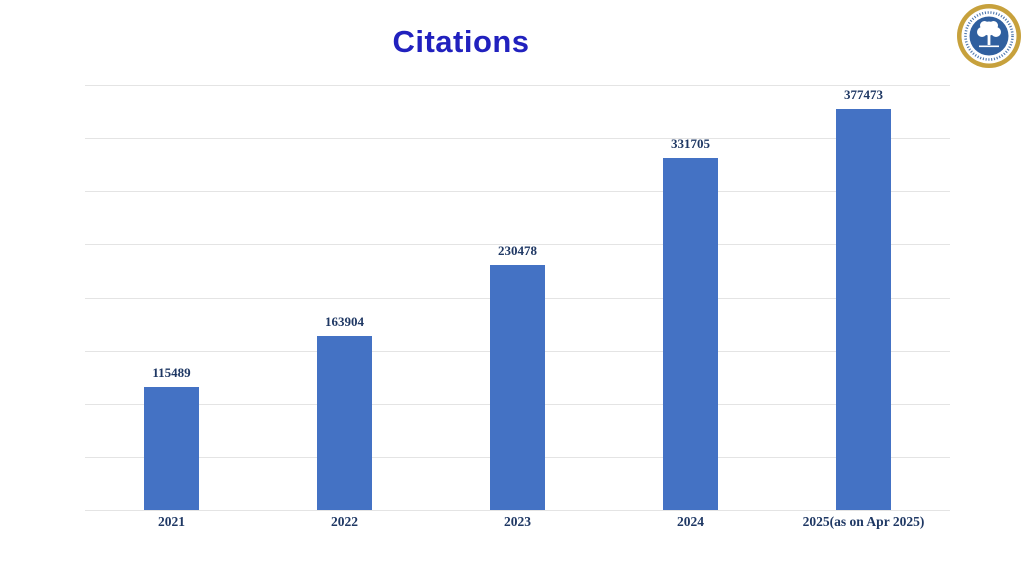 The image size is (1024, 576). I want to click on x-axis-label: 2025(as on Apr 2025), so click(863, 521).